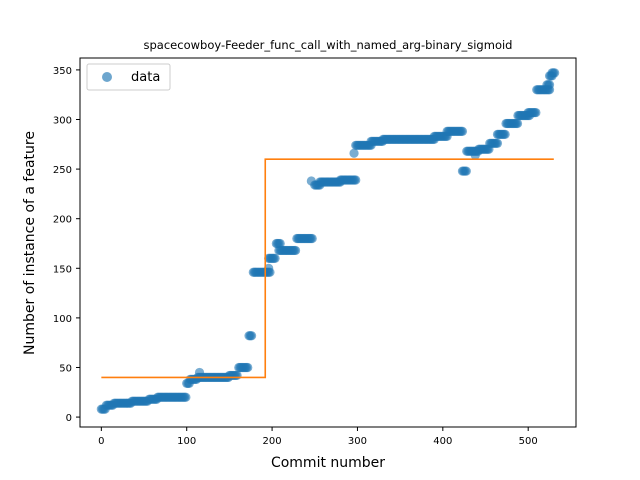 This screenshot has height=480, width=640. I want to click on y-tick-label: 350, so click(62, 71).